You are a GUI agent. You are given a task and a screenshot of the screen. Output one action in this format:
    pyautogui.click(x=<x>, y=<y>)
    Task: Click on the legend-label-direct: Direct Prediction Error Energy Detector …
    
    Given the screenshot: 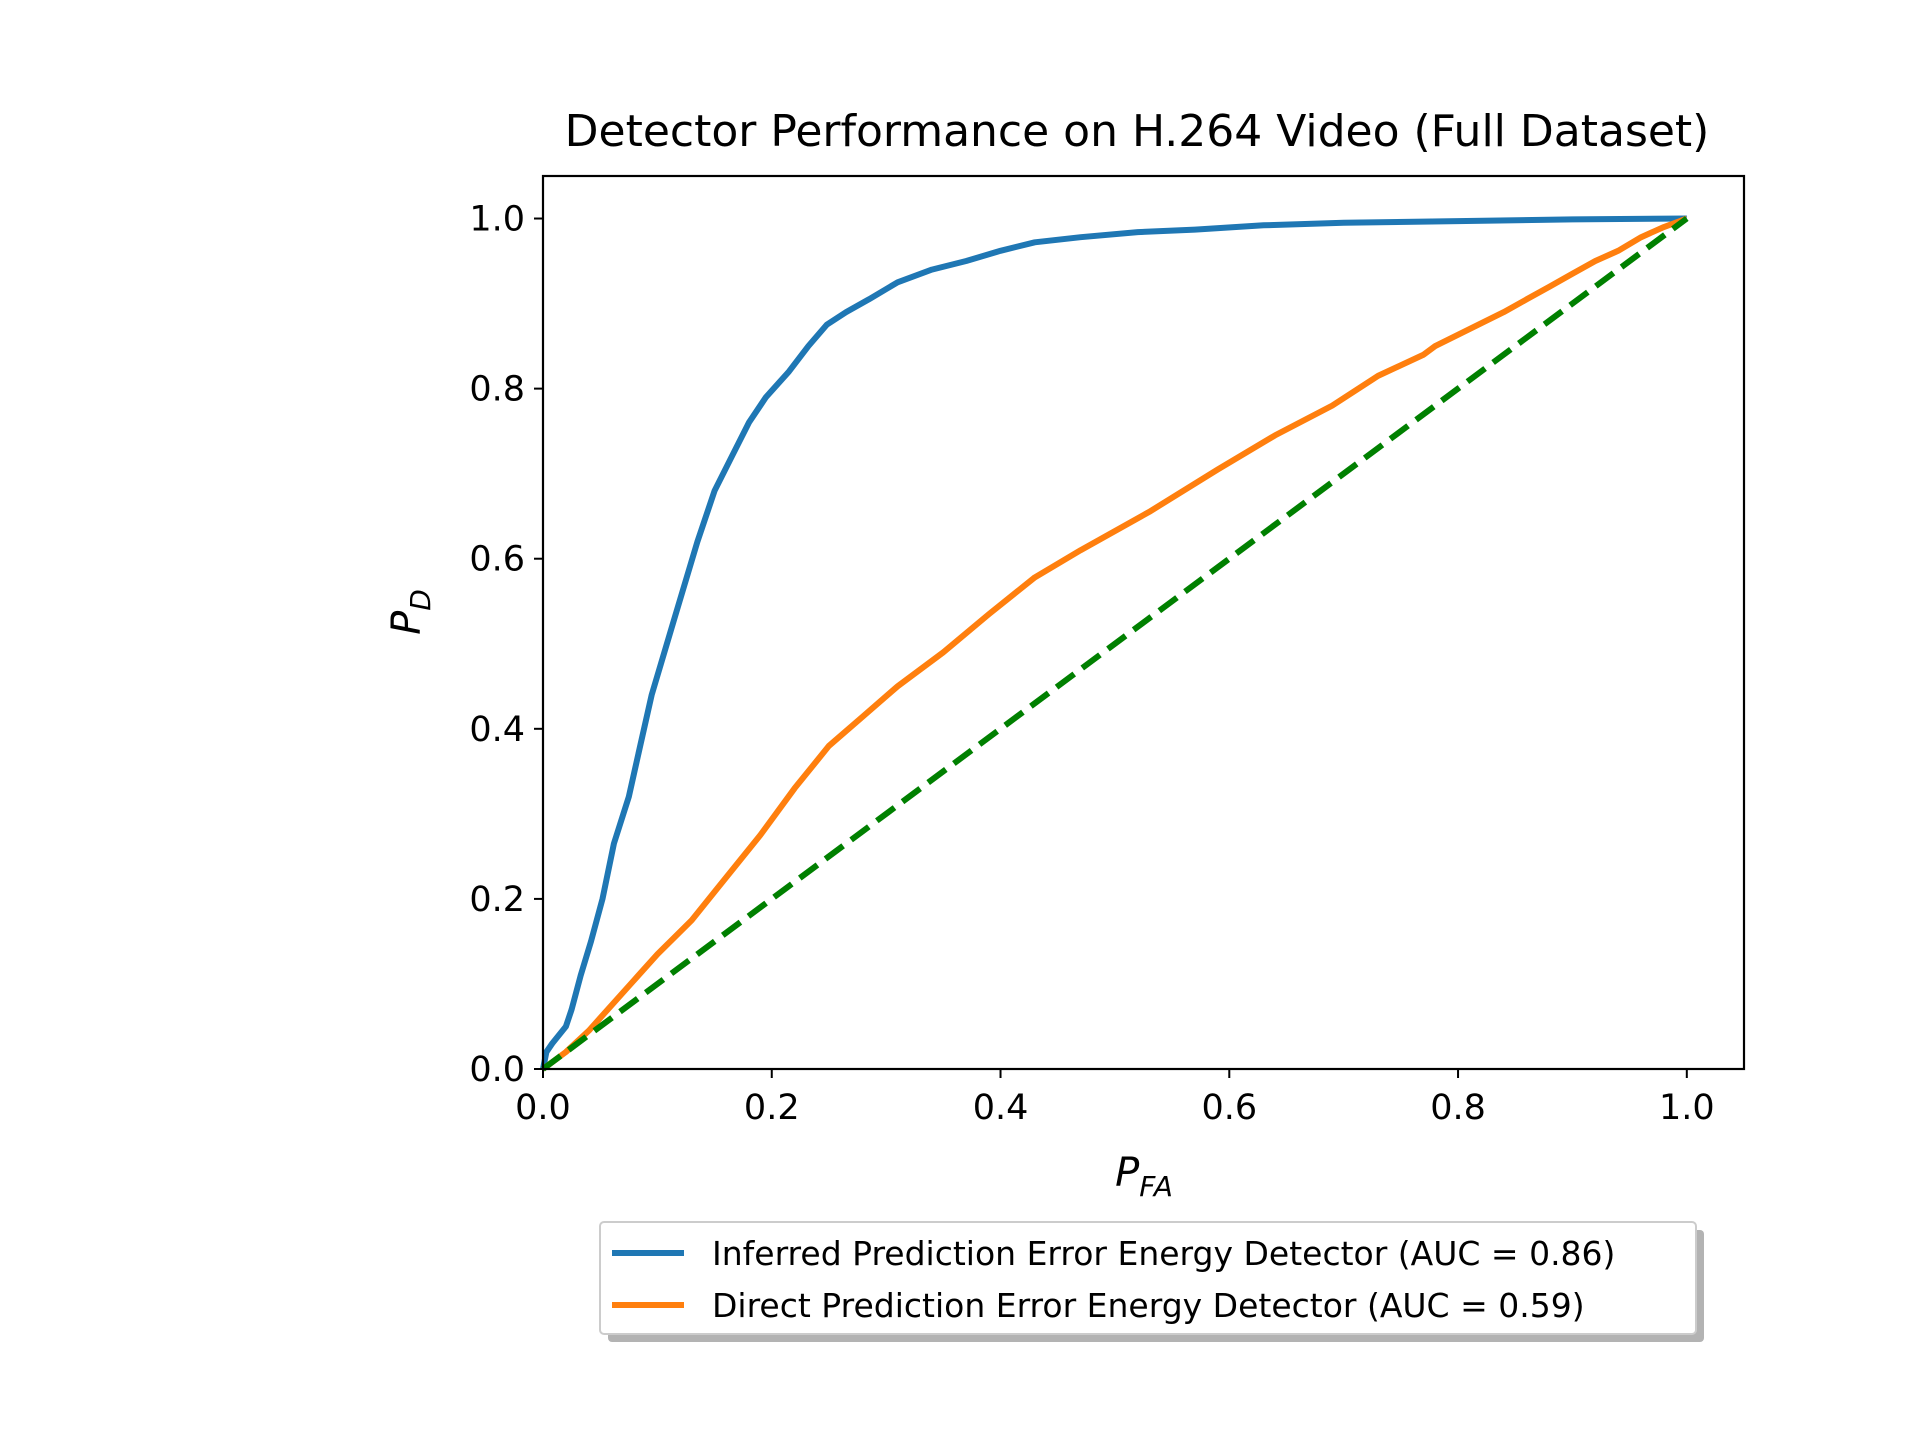 What is the action you would take?
    pyautogui.click(x=1148, y=1305)
    